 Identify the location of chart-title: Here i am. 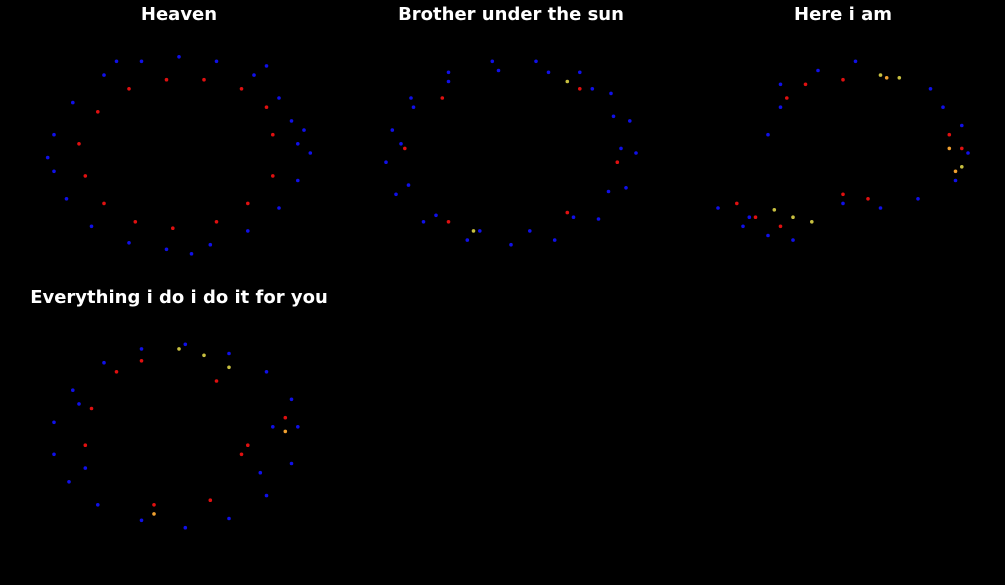
(843, 14).